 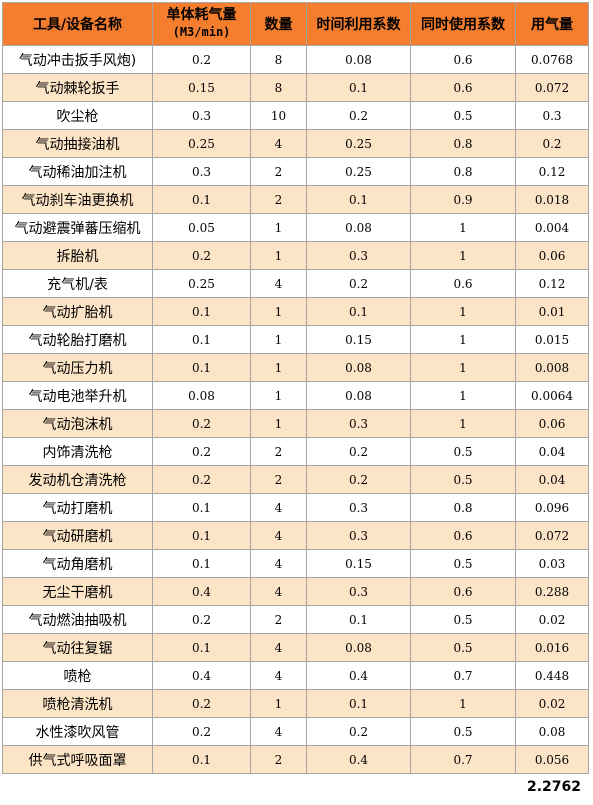 I want to click on table-row: 喷枪 0.4 4 0.4 0.7 0.448, so click(x=295, y=675).